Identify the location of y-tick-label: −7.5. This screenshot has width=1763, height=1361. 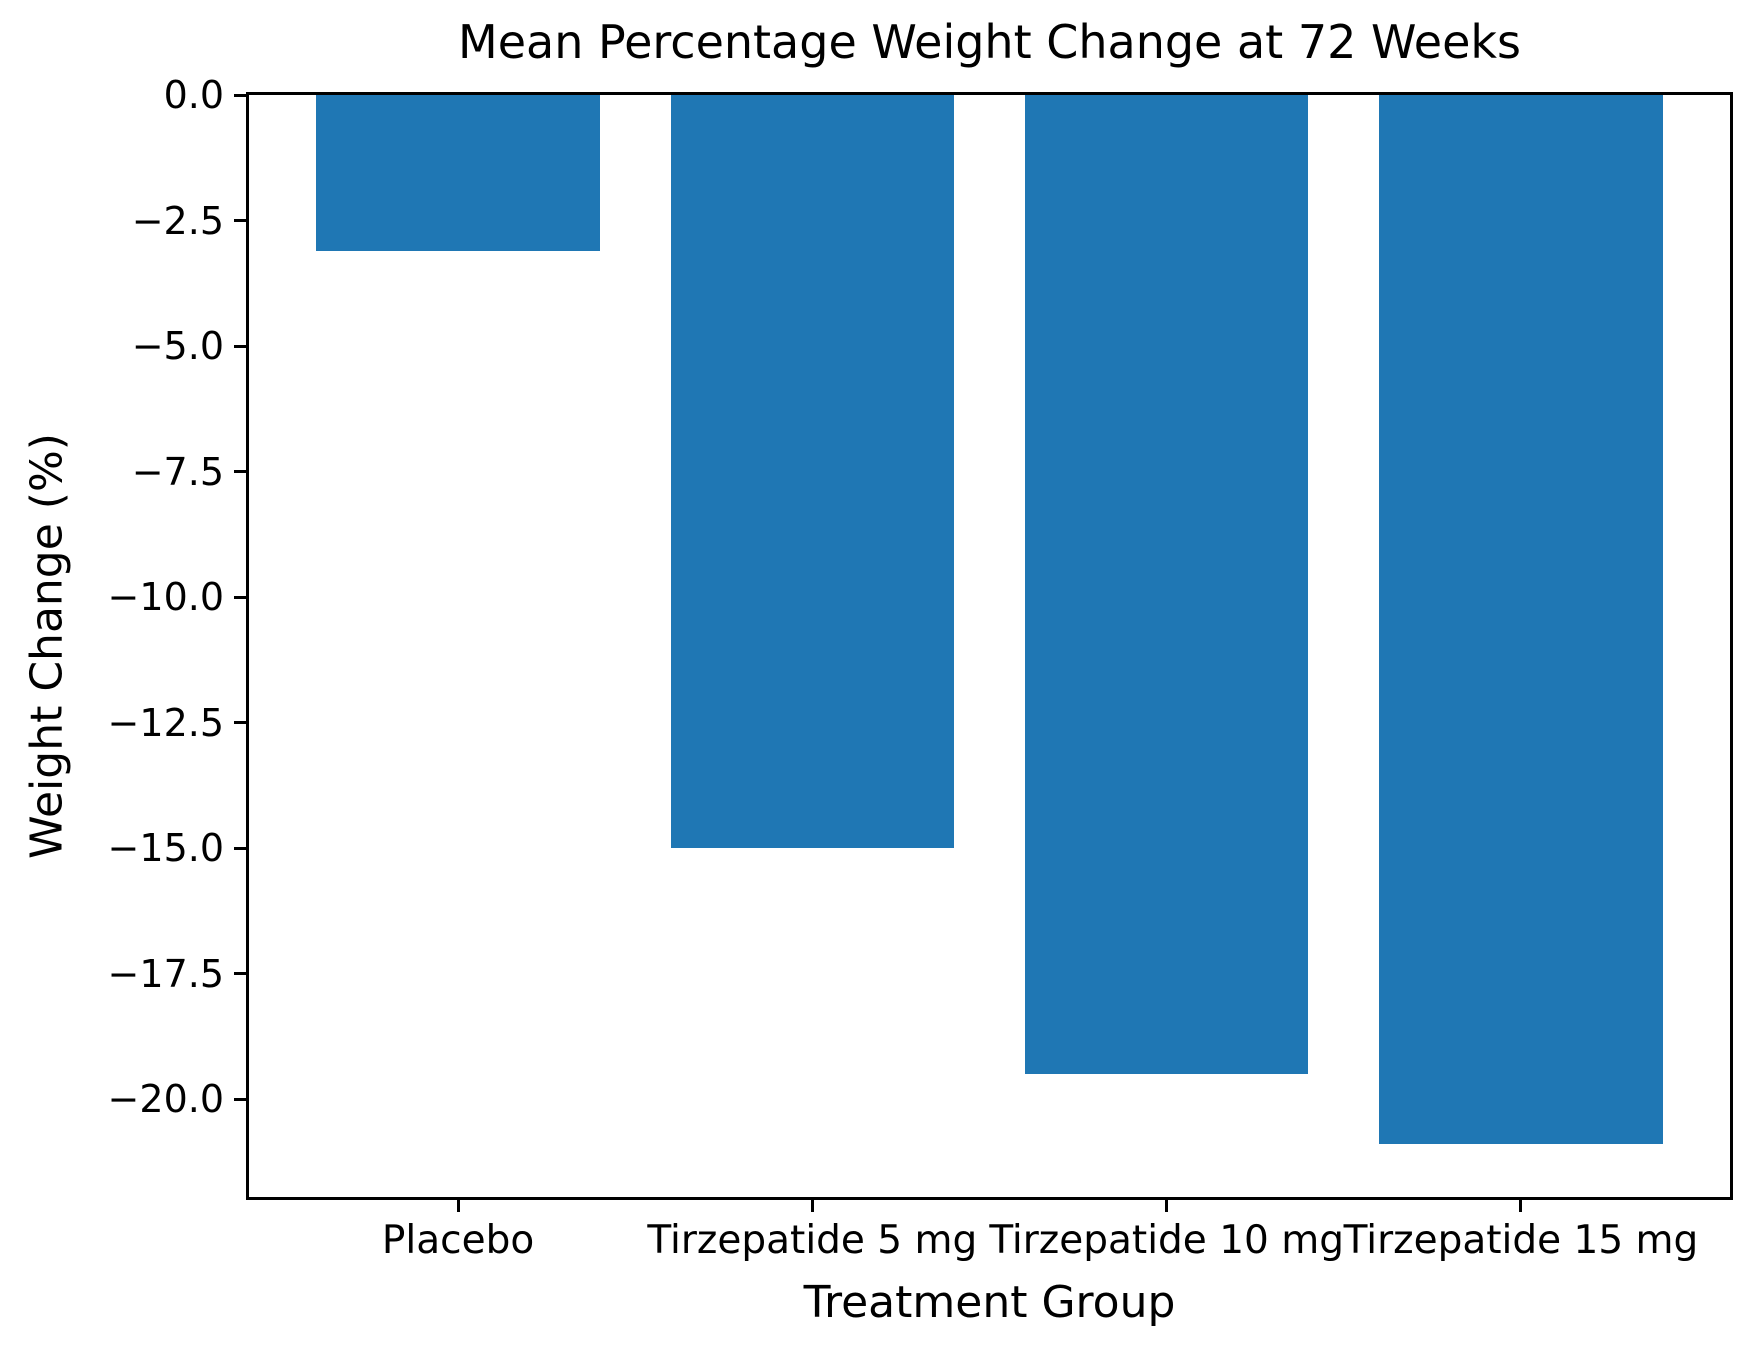
(177, 471).